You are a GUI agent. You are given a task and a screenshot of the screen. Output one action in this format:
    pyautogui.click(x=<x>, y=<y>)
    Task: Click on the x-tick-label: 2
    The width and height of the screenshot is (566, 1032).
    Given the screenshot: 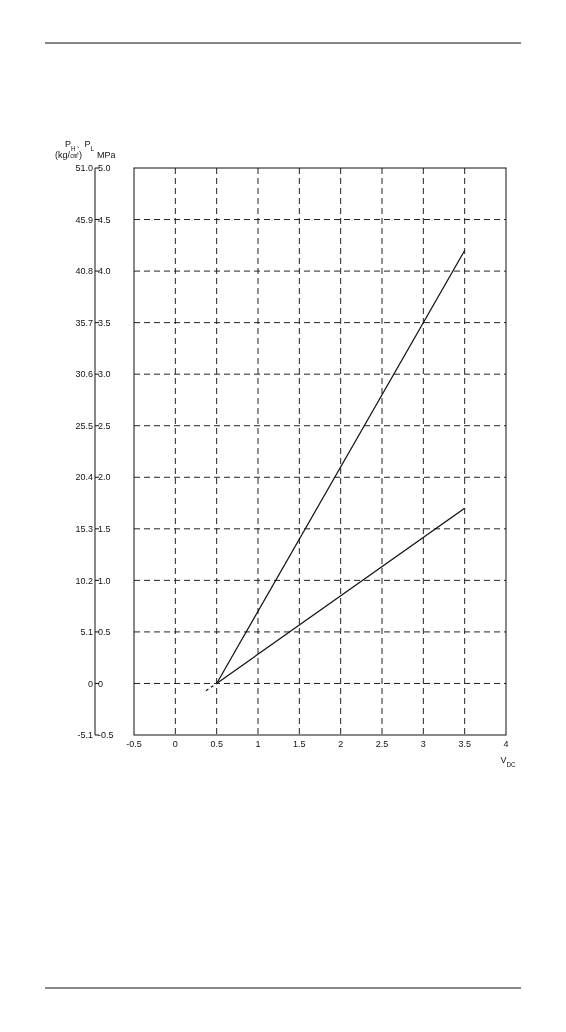 What is the action you would take?
    pyautogui.click(x=341, y=744)
    